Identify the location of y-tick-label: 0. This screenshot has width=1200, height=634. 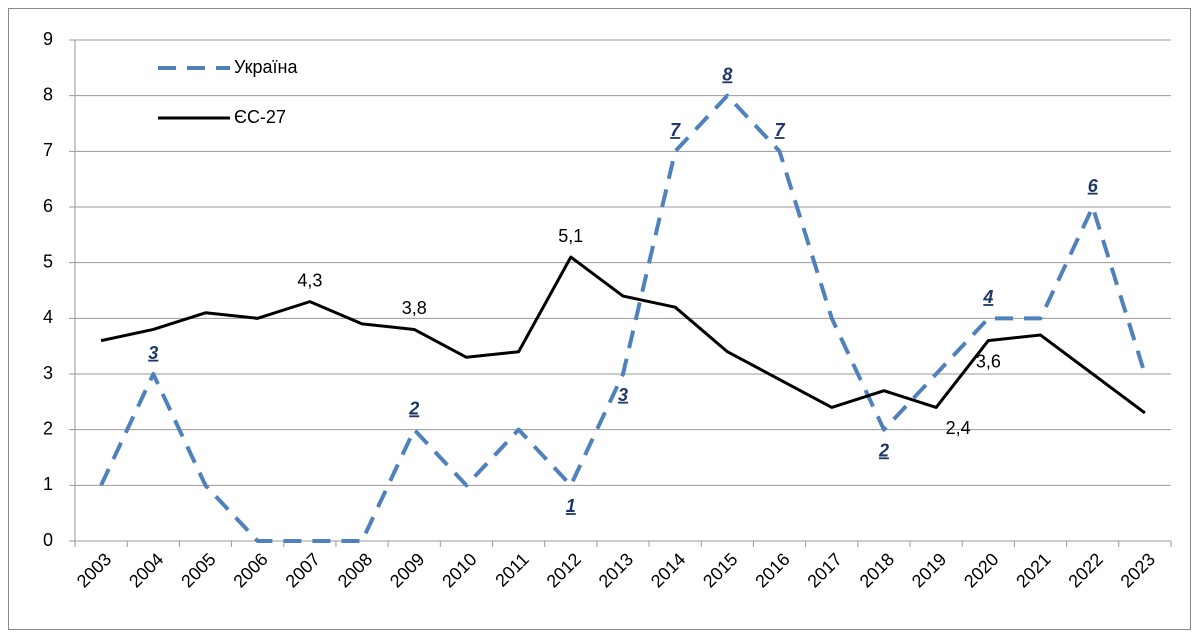
(48, 540).